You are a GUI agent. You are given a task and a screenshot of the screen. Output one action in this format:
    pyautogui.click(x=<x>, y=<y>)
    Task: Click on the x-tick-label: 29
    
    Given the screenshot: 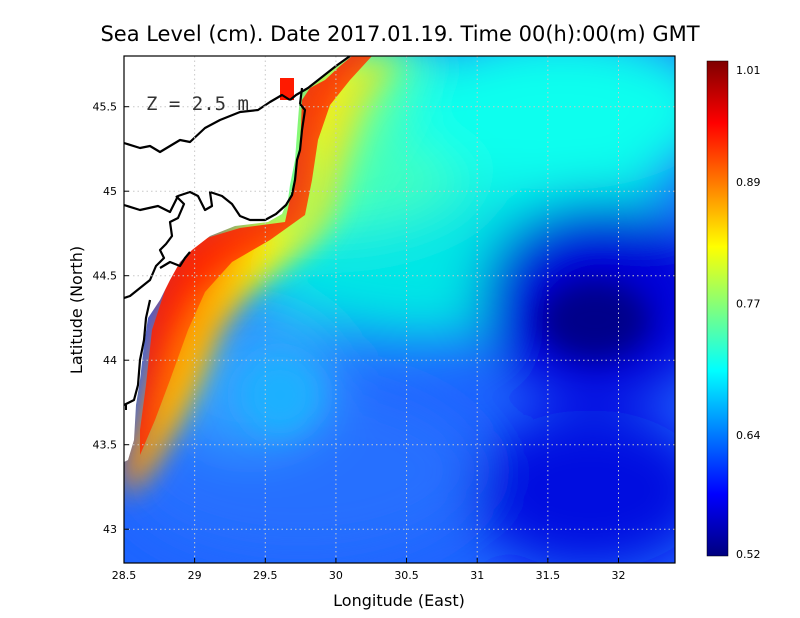 What is the action you would take?
    pyautogui.click(x=195, y=575)
    